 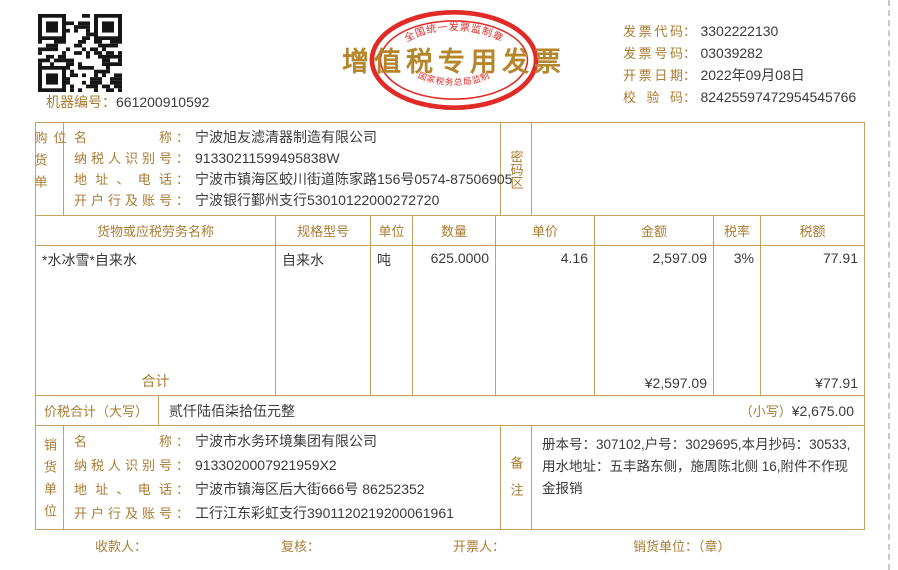 I want to click on seller-address-value: 宁波市镇海区后大街666号 86252352, so click(x=310, y=488).